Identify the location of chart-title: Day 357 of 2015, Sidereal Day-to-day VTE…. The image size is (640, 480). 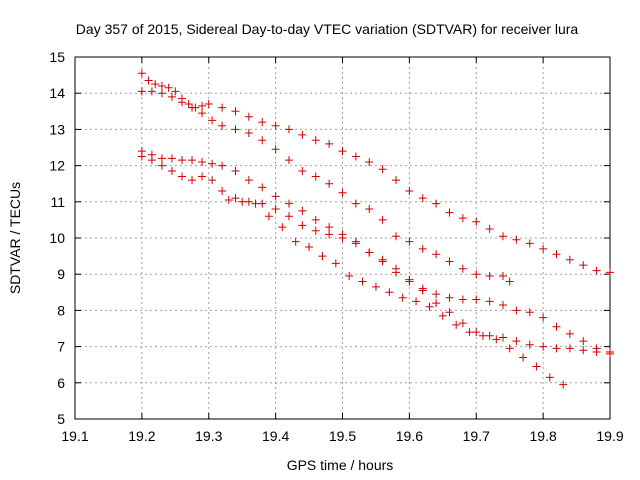
(327, 29).